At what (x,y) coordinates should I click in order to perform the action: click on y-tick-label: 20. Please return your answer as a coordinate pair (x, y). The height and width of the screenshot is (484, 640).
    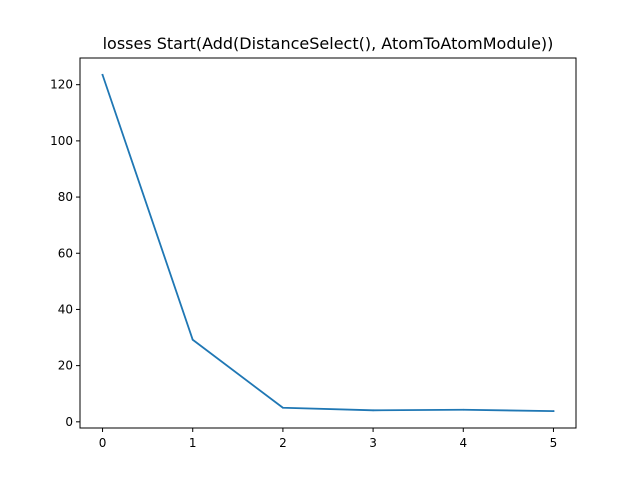
    Looking at the image, I should click on (65, 366).